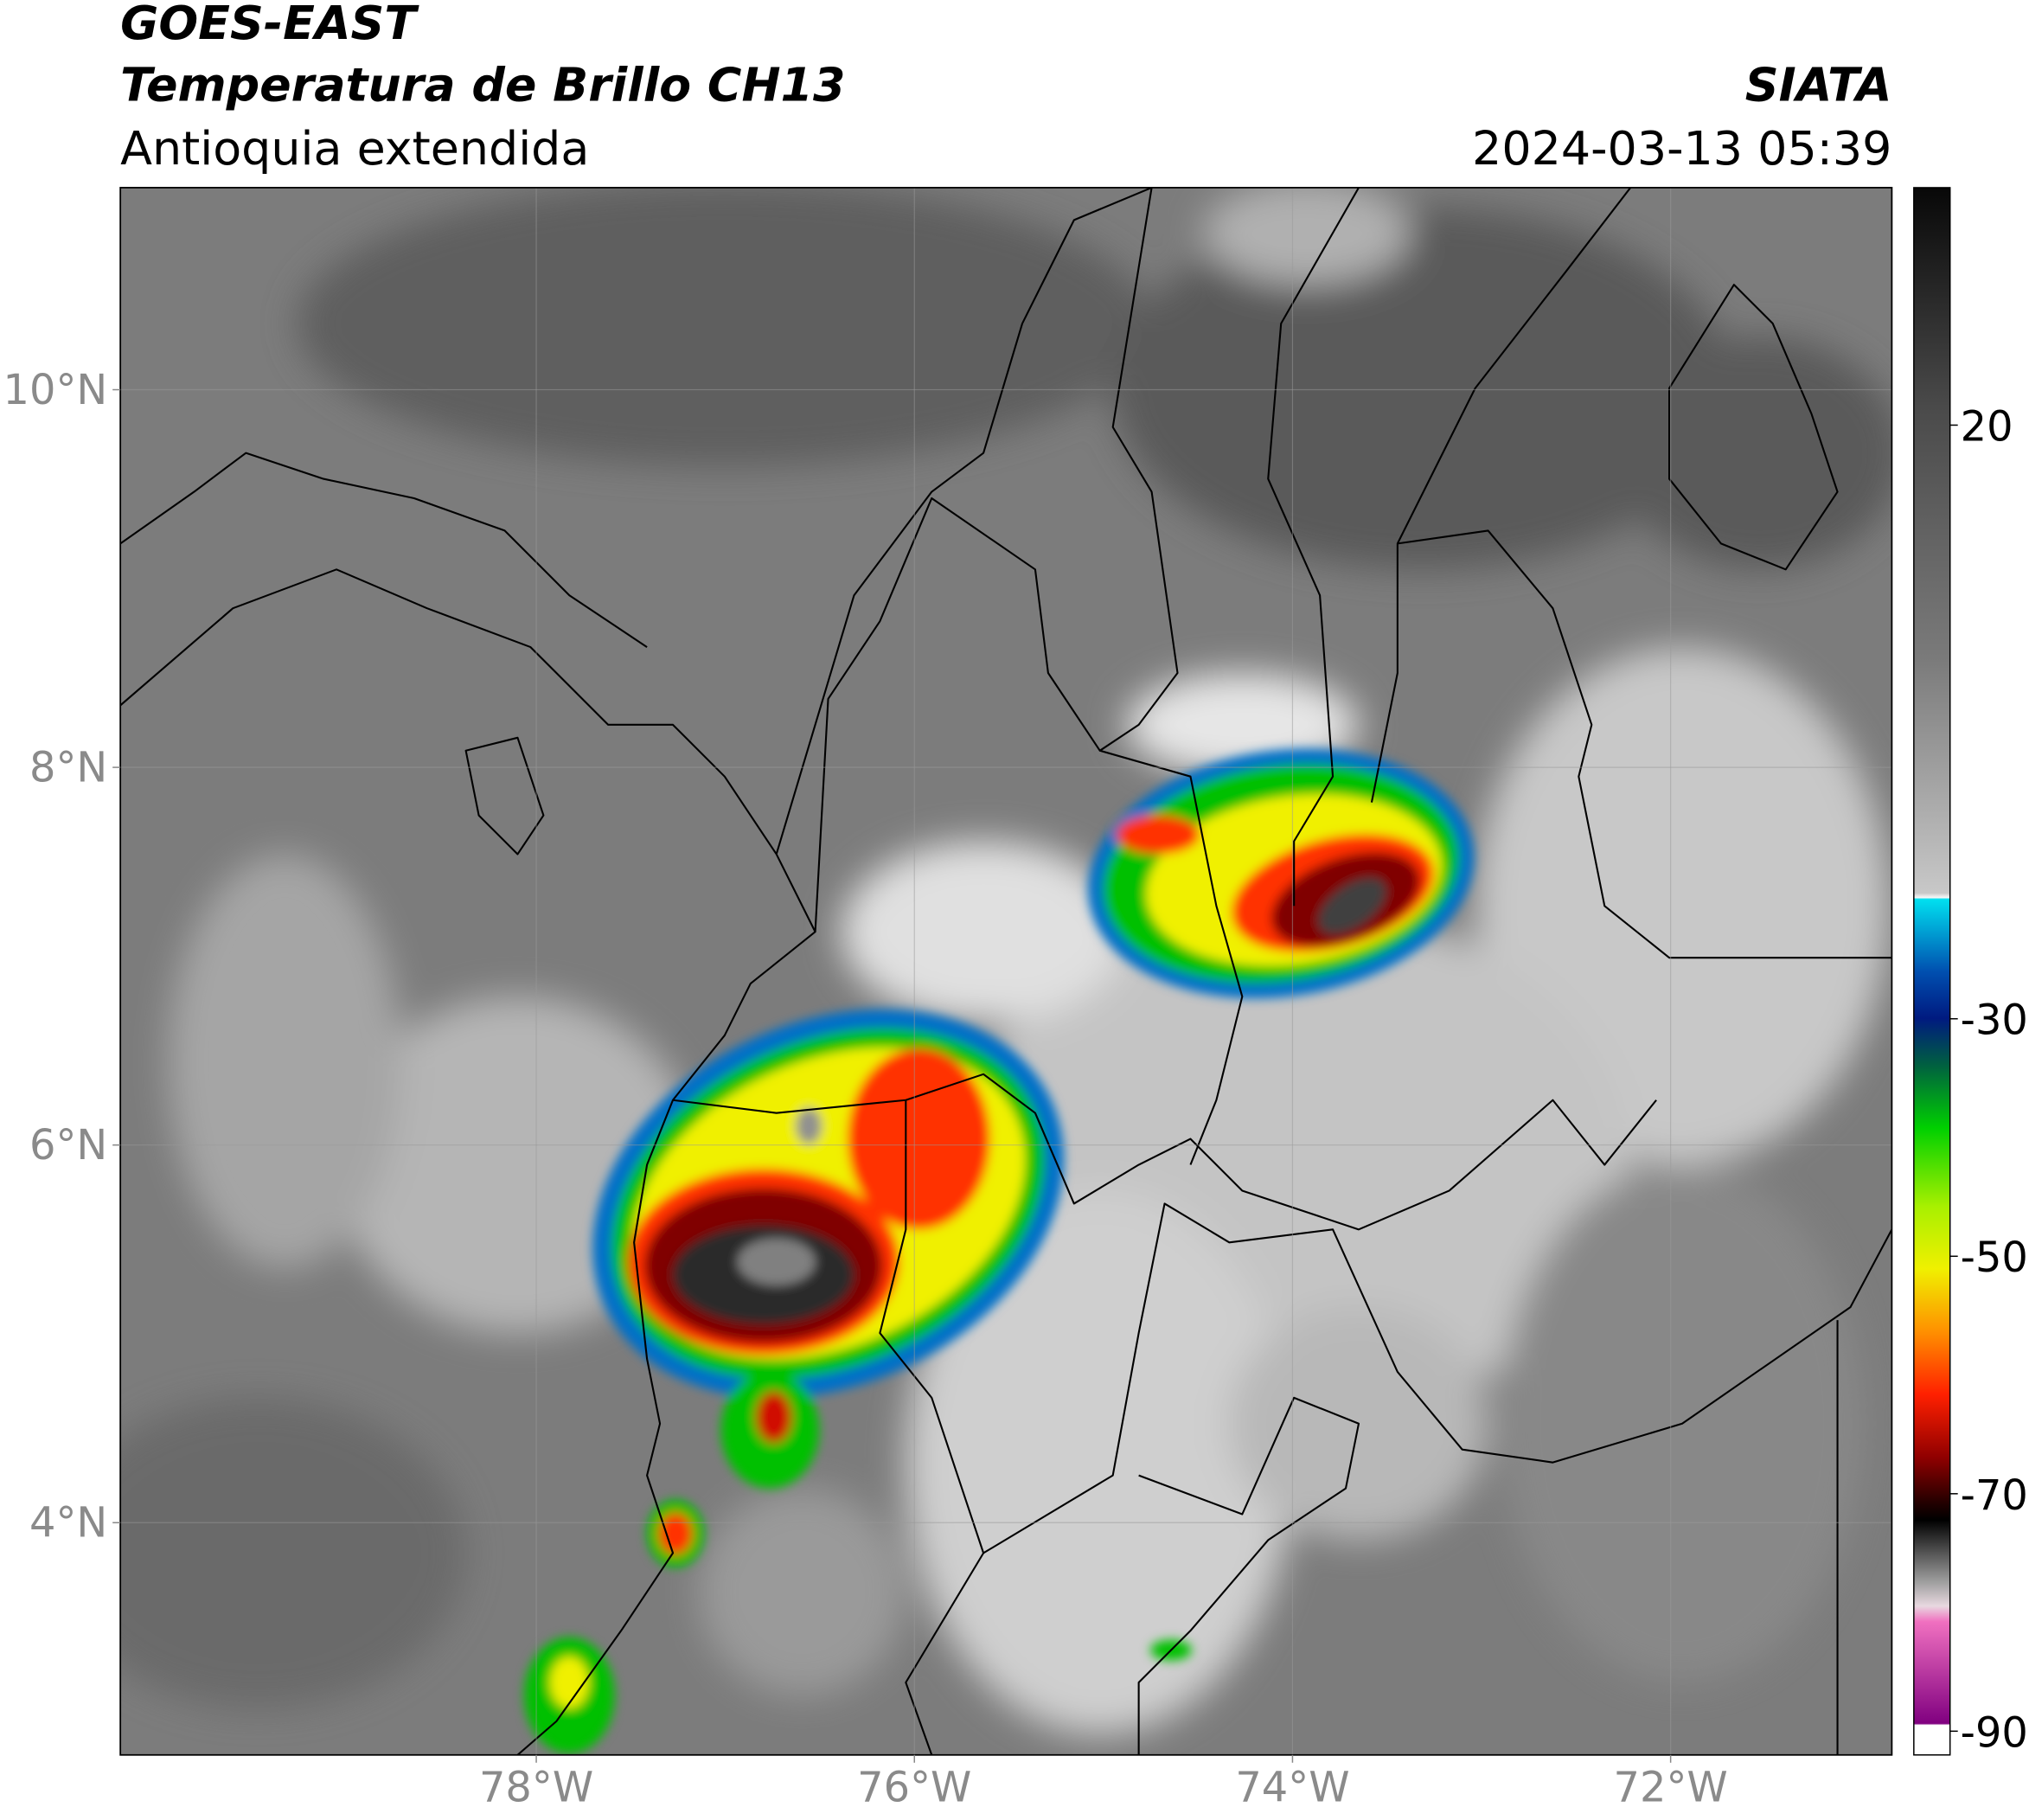  I want to click on colorbar-tick-label: -90, so click(1994, 1733).